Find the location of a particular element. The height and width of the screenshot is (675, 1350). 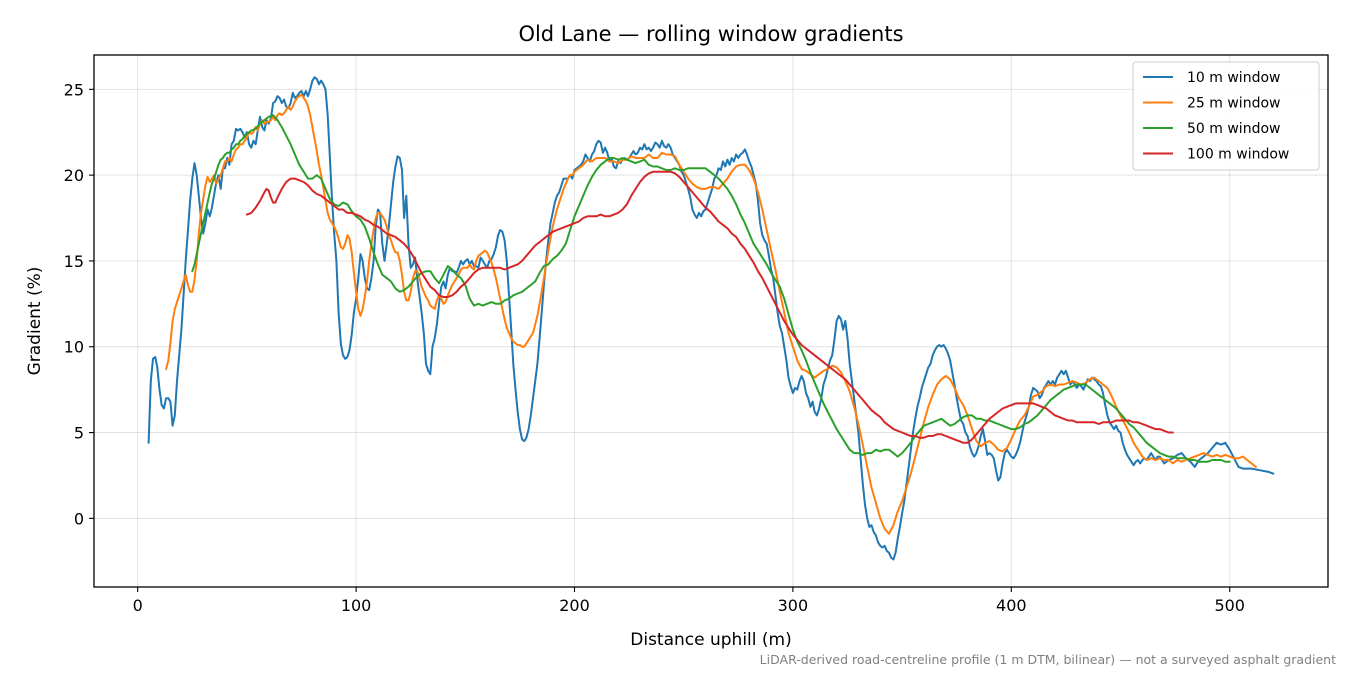

legend-label-2: 25 m window is located at coordinates (1233, 104).